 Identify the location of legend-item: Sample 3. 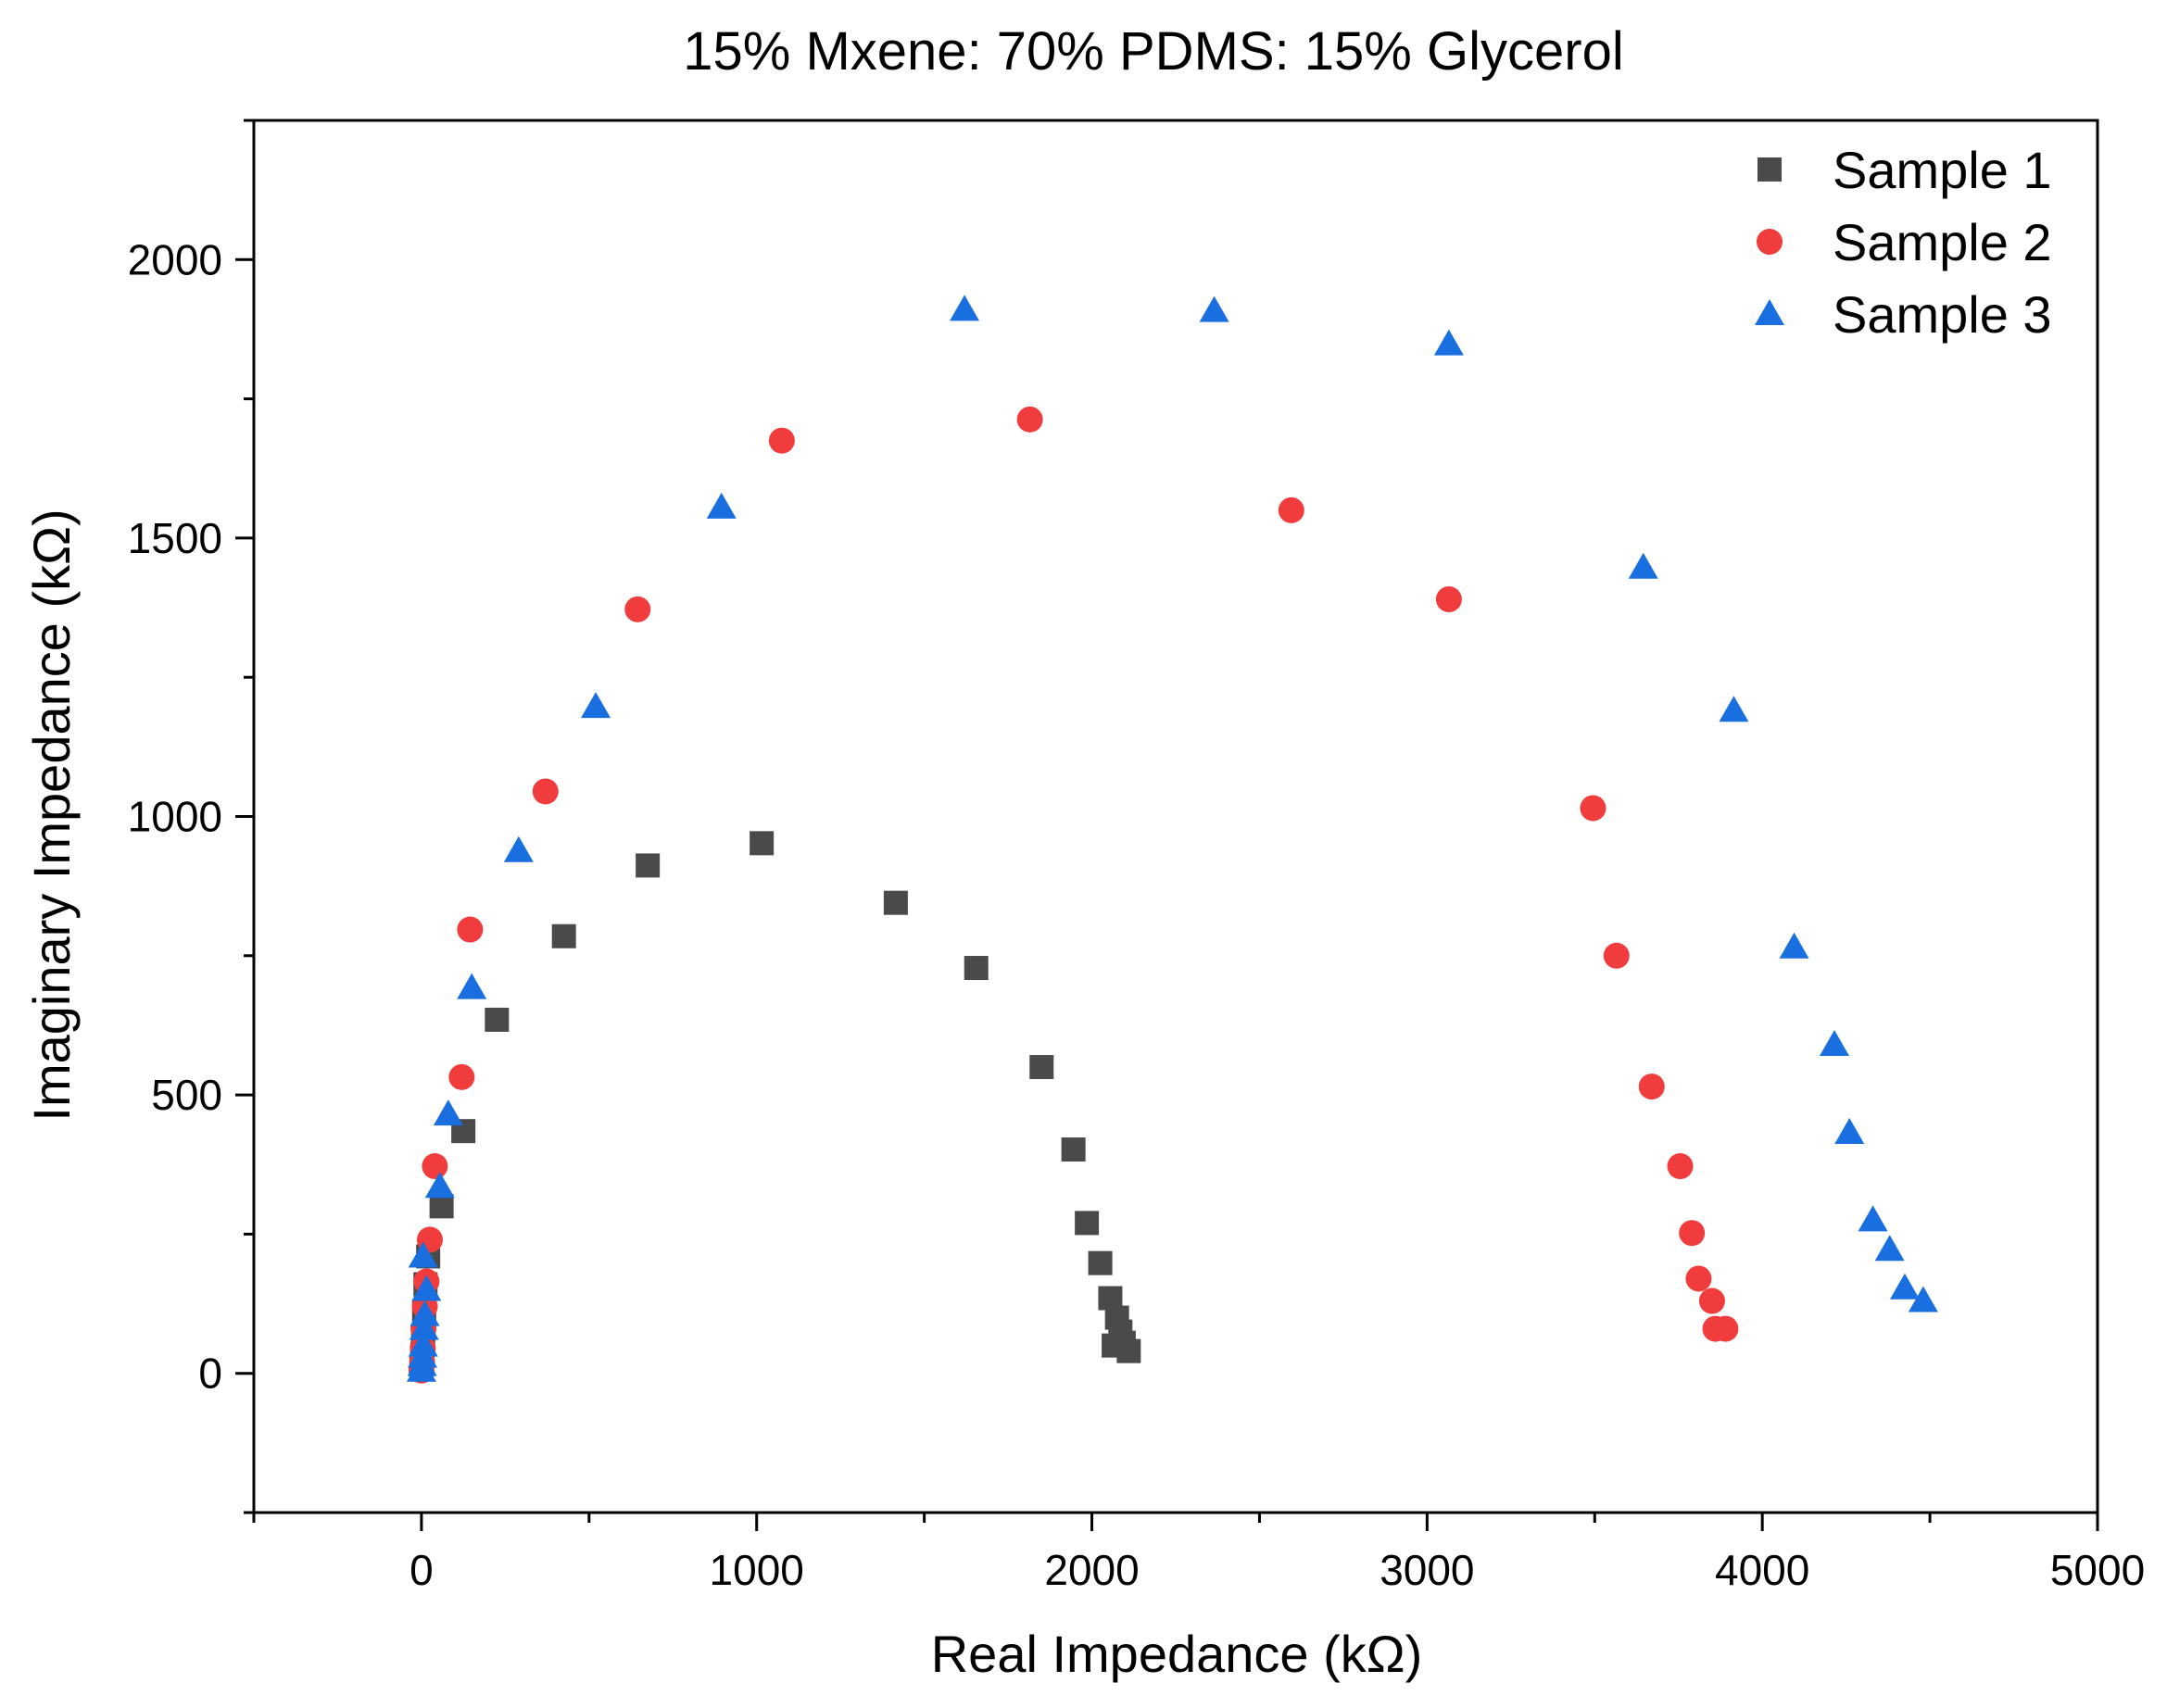
(1903, 315).